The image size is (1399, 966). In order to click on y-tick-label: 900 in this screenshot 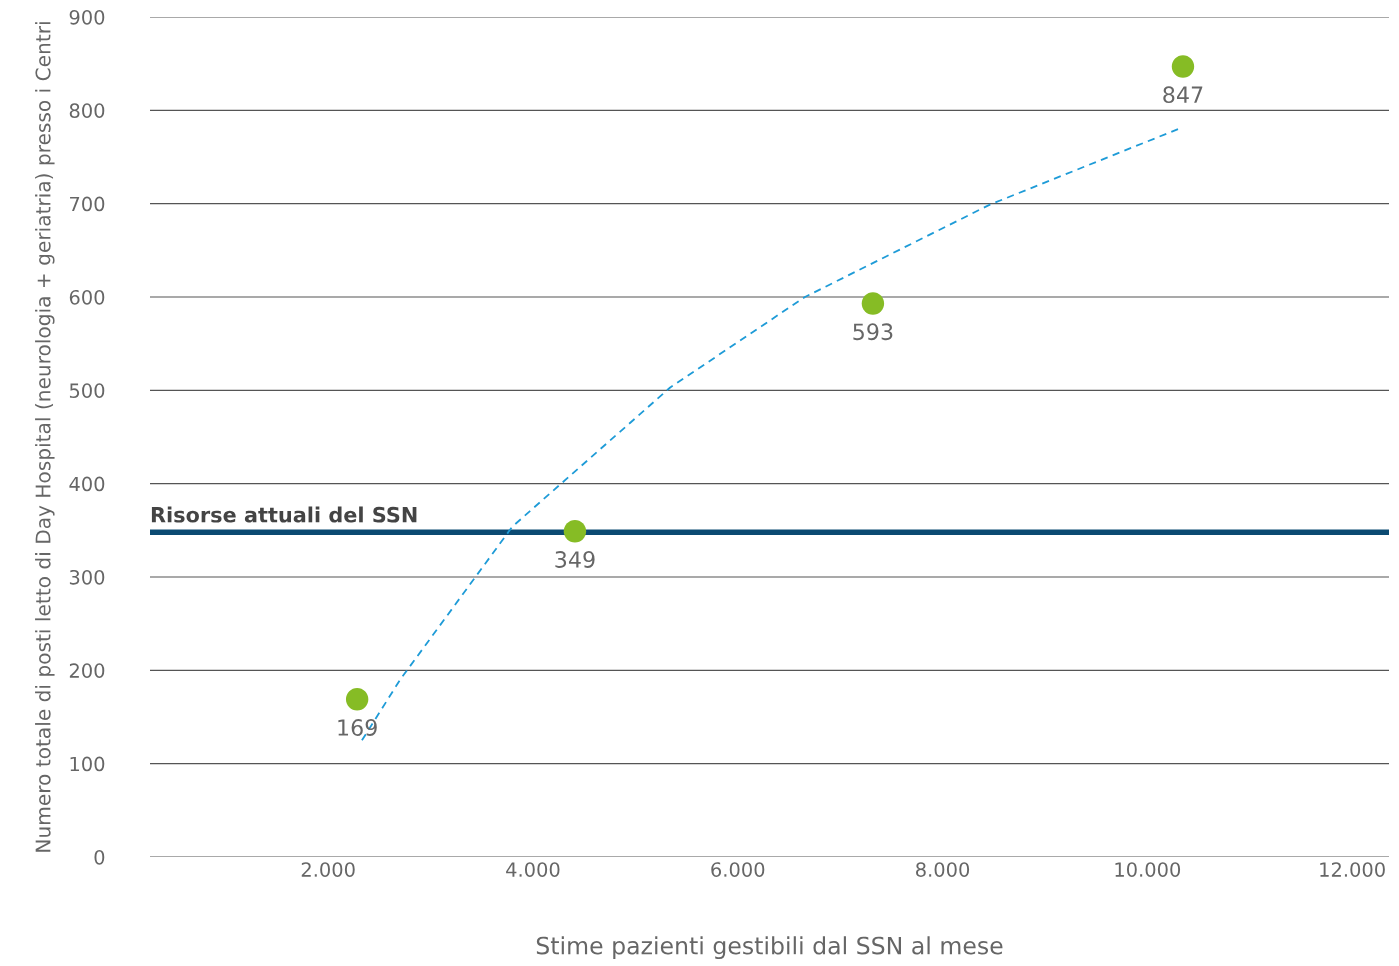, I will do `click(87, 17)`.